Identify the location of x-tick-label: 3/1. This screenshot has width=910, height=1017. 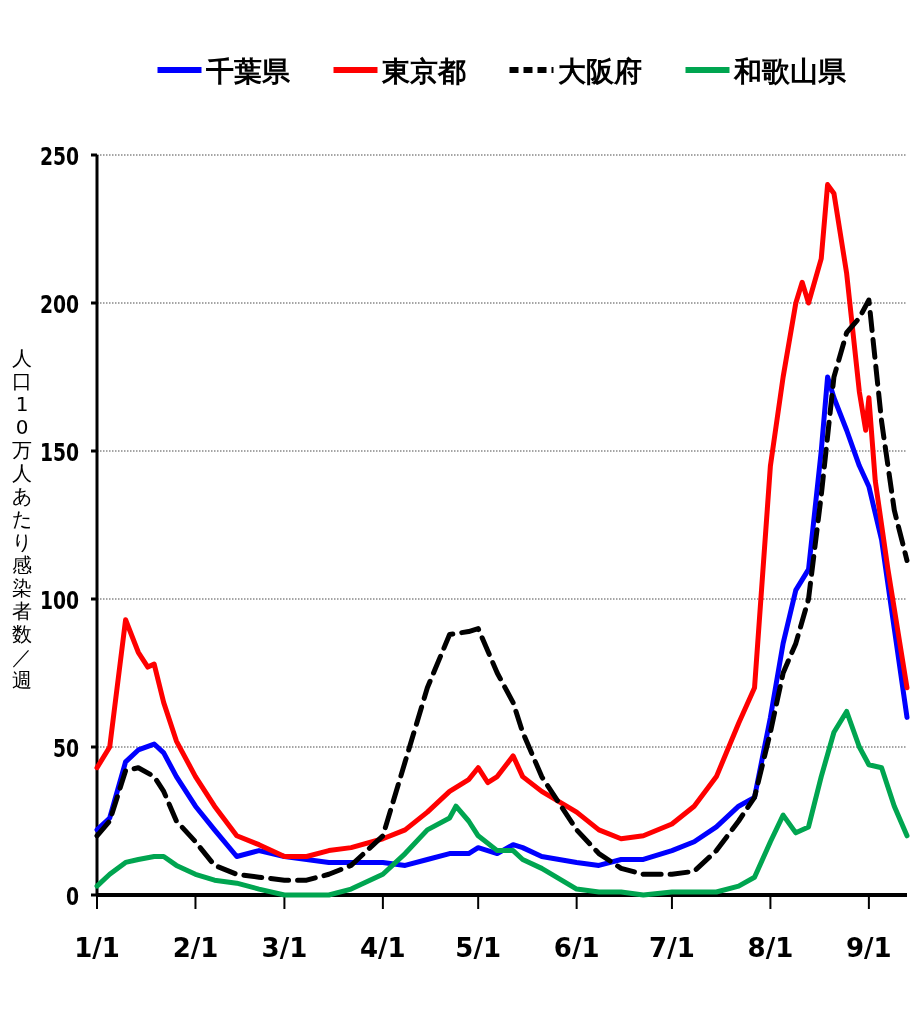
(284, 948).